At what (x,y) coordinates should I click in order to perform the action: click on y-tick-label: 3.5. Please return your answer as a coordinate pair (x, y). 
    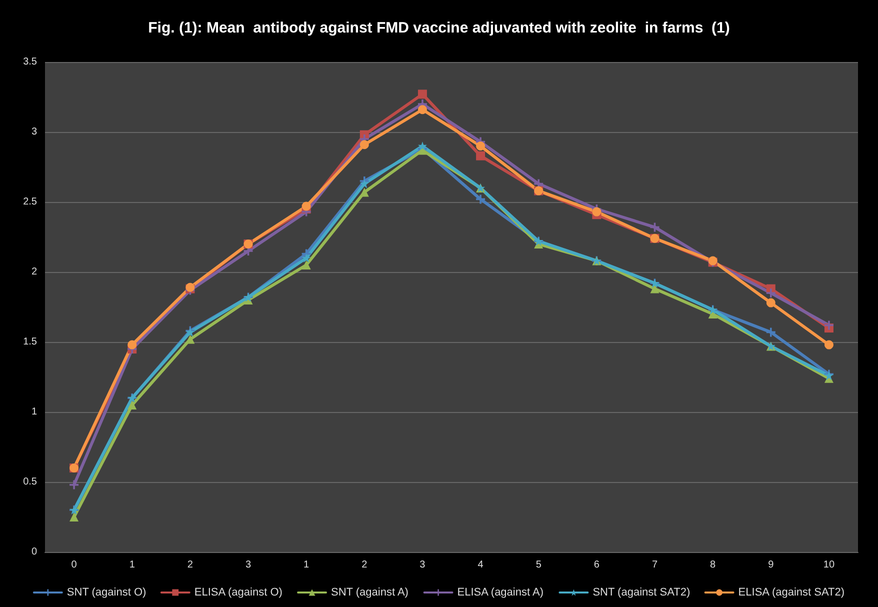
    Looking at the image, I should click on (30, 62).